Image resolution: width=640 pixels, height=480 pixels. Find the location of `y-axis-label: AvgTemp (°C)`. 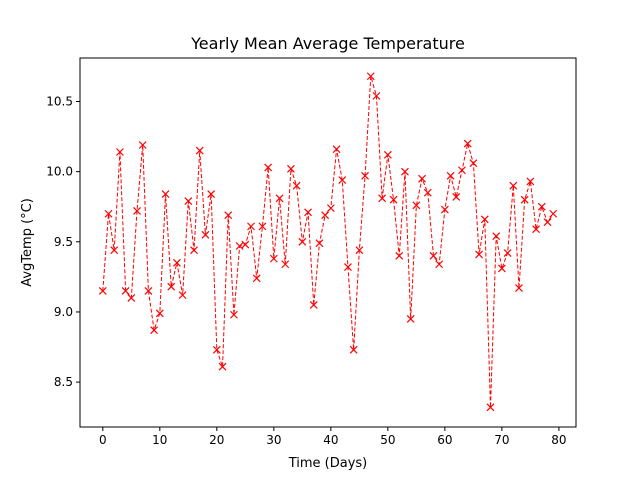

y-axis-label: AvgTemp (°C) is located at coordinates (27, 242).